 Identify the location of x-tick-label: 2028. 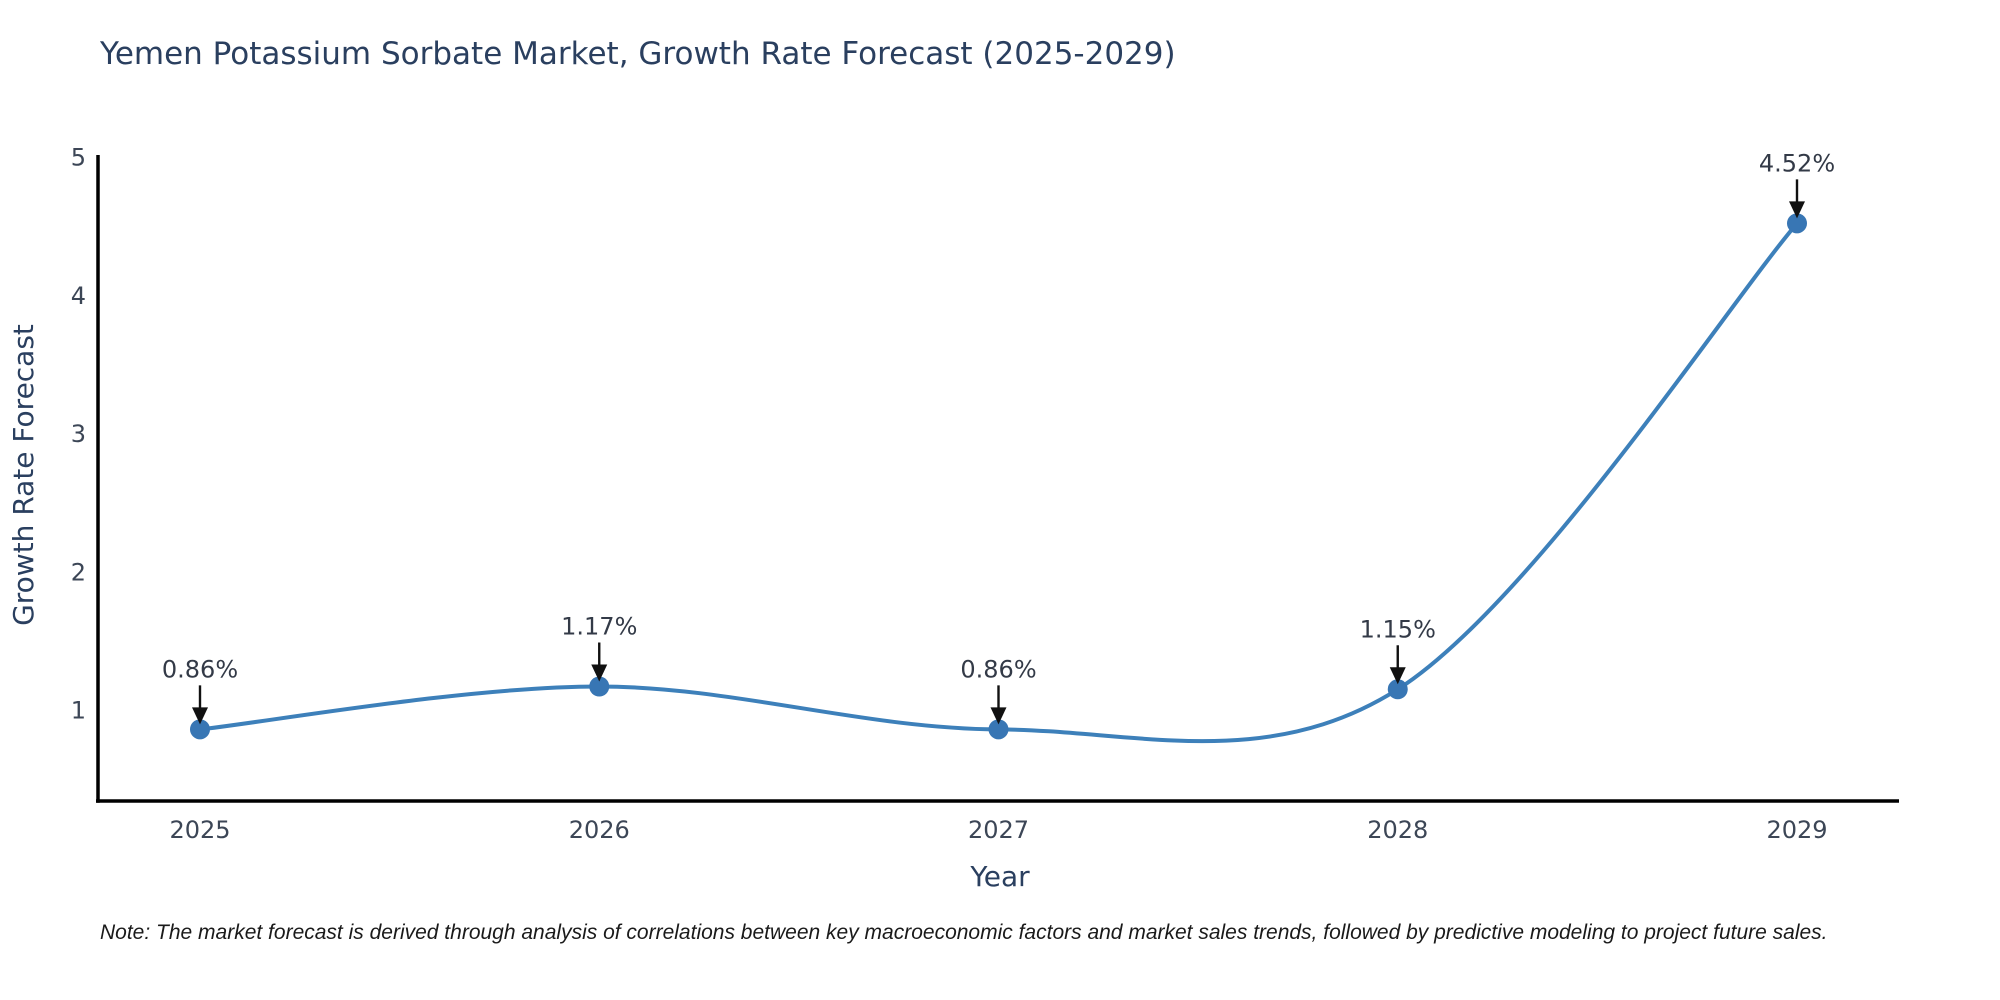
(1397, 830).